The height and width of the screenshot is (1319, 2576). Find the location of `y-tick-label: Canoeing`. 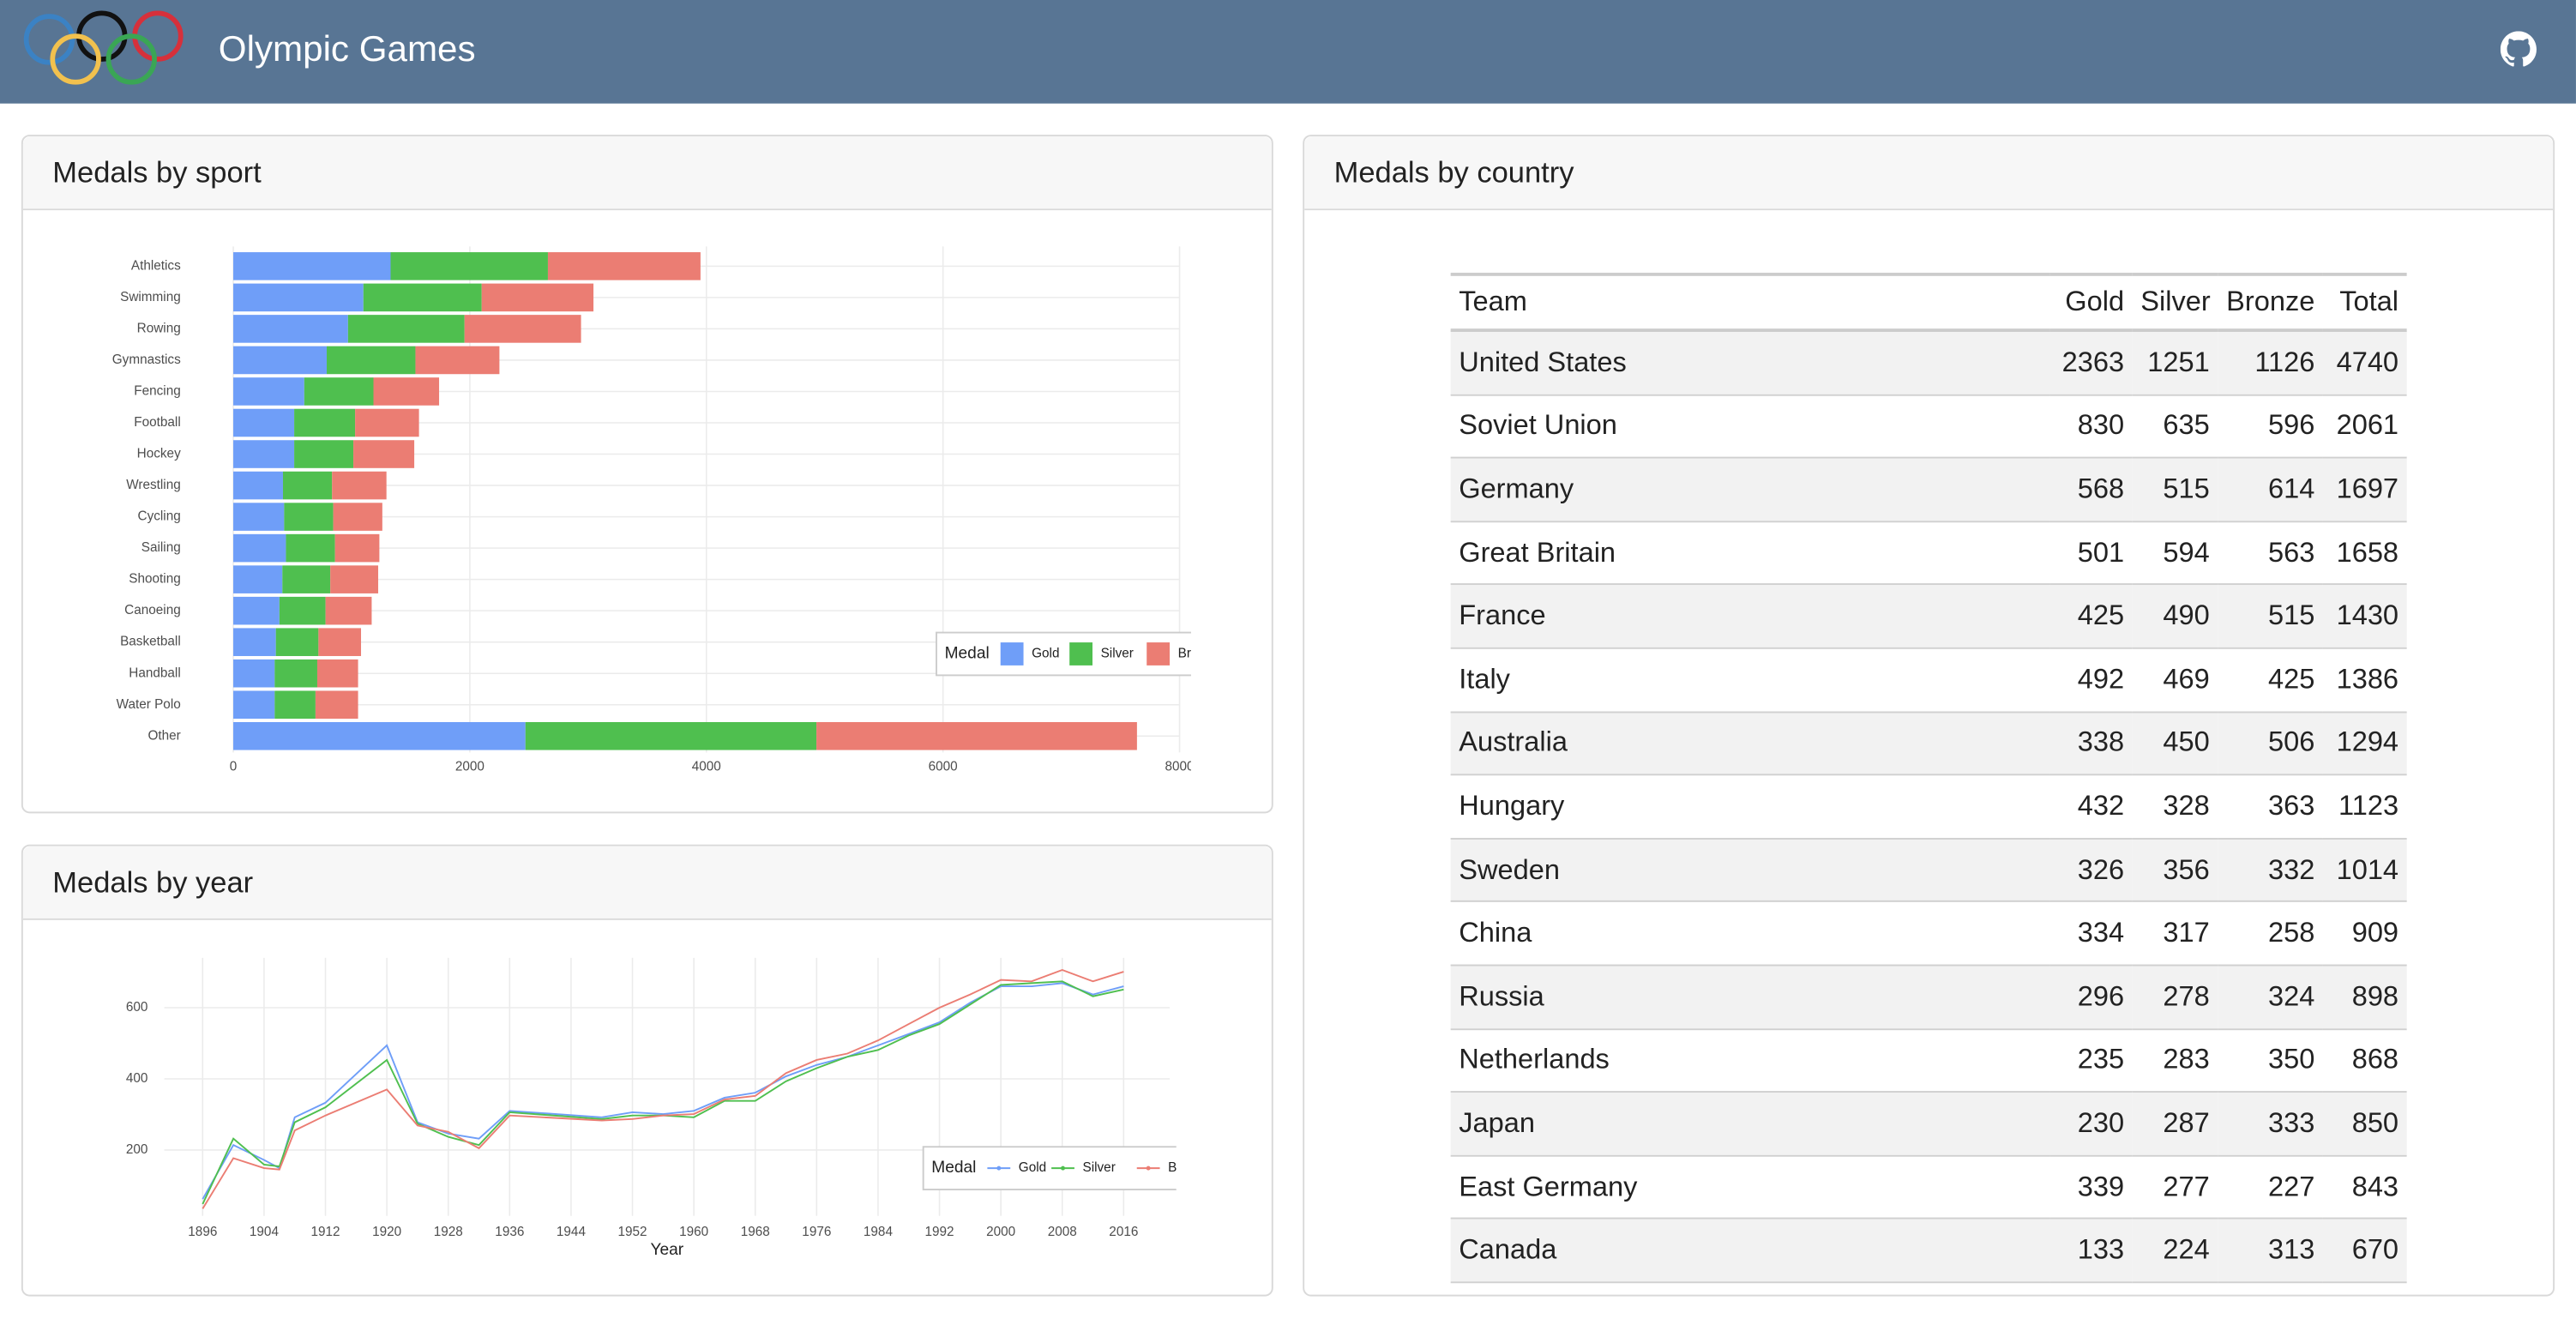

y-tick-label: Canoeing is located at coordinates (152, 610).